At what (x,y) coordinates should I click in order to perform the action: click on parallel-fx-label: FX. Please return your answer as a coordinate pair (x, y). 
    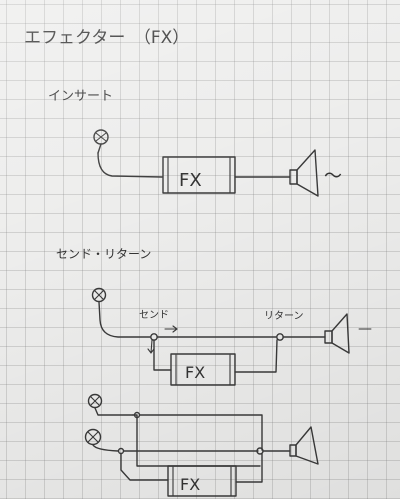
    Looking at the image, I should click on (190, 484).